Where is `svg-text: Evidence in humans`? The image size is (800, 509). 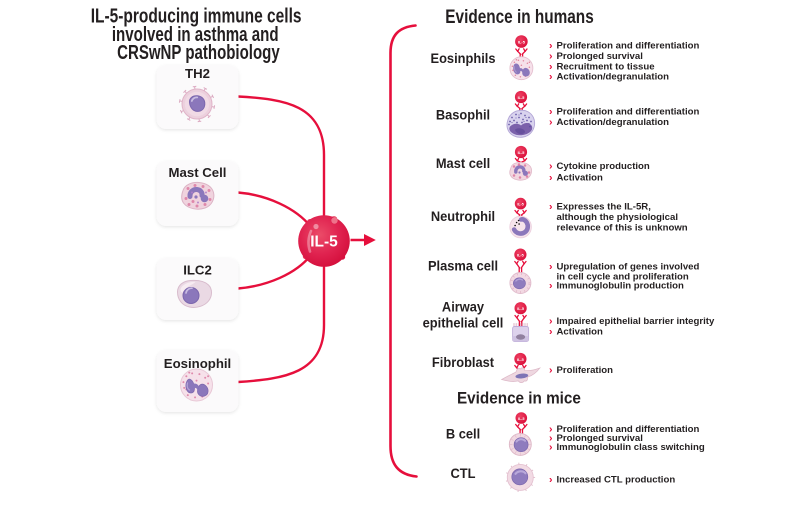
svg-text: Evidence in humans is located at coordinates (519, 16).